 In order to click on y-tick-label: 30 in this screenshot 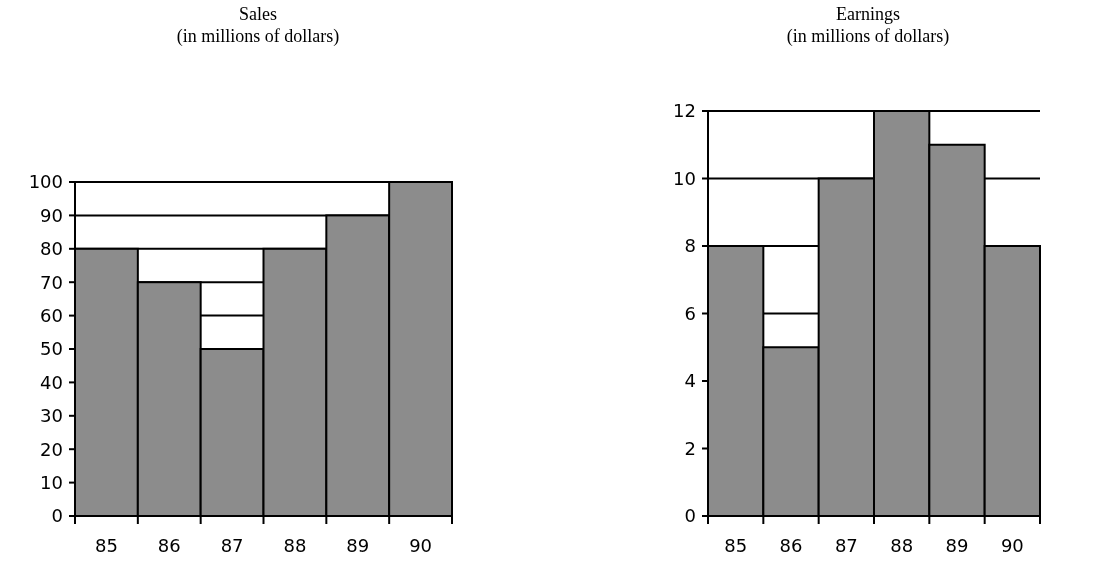, I will do `click(51, 416)`.